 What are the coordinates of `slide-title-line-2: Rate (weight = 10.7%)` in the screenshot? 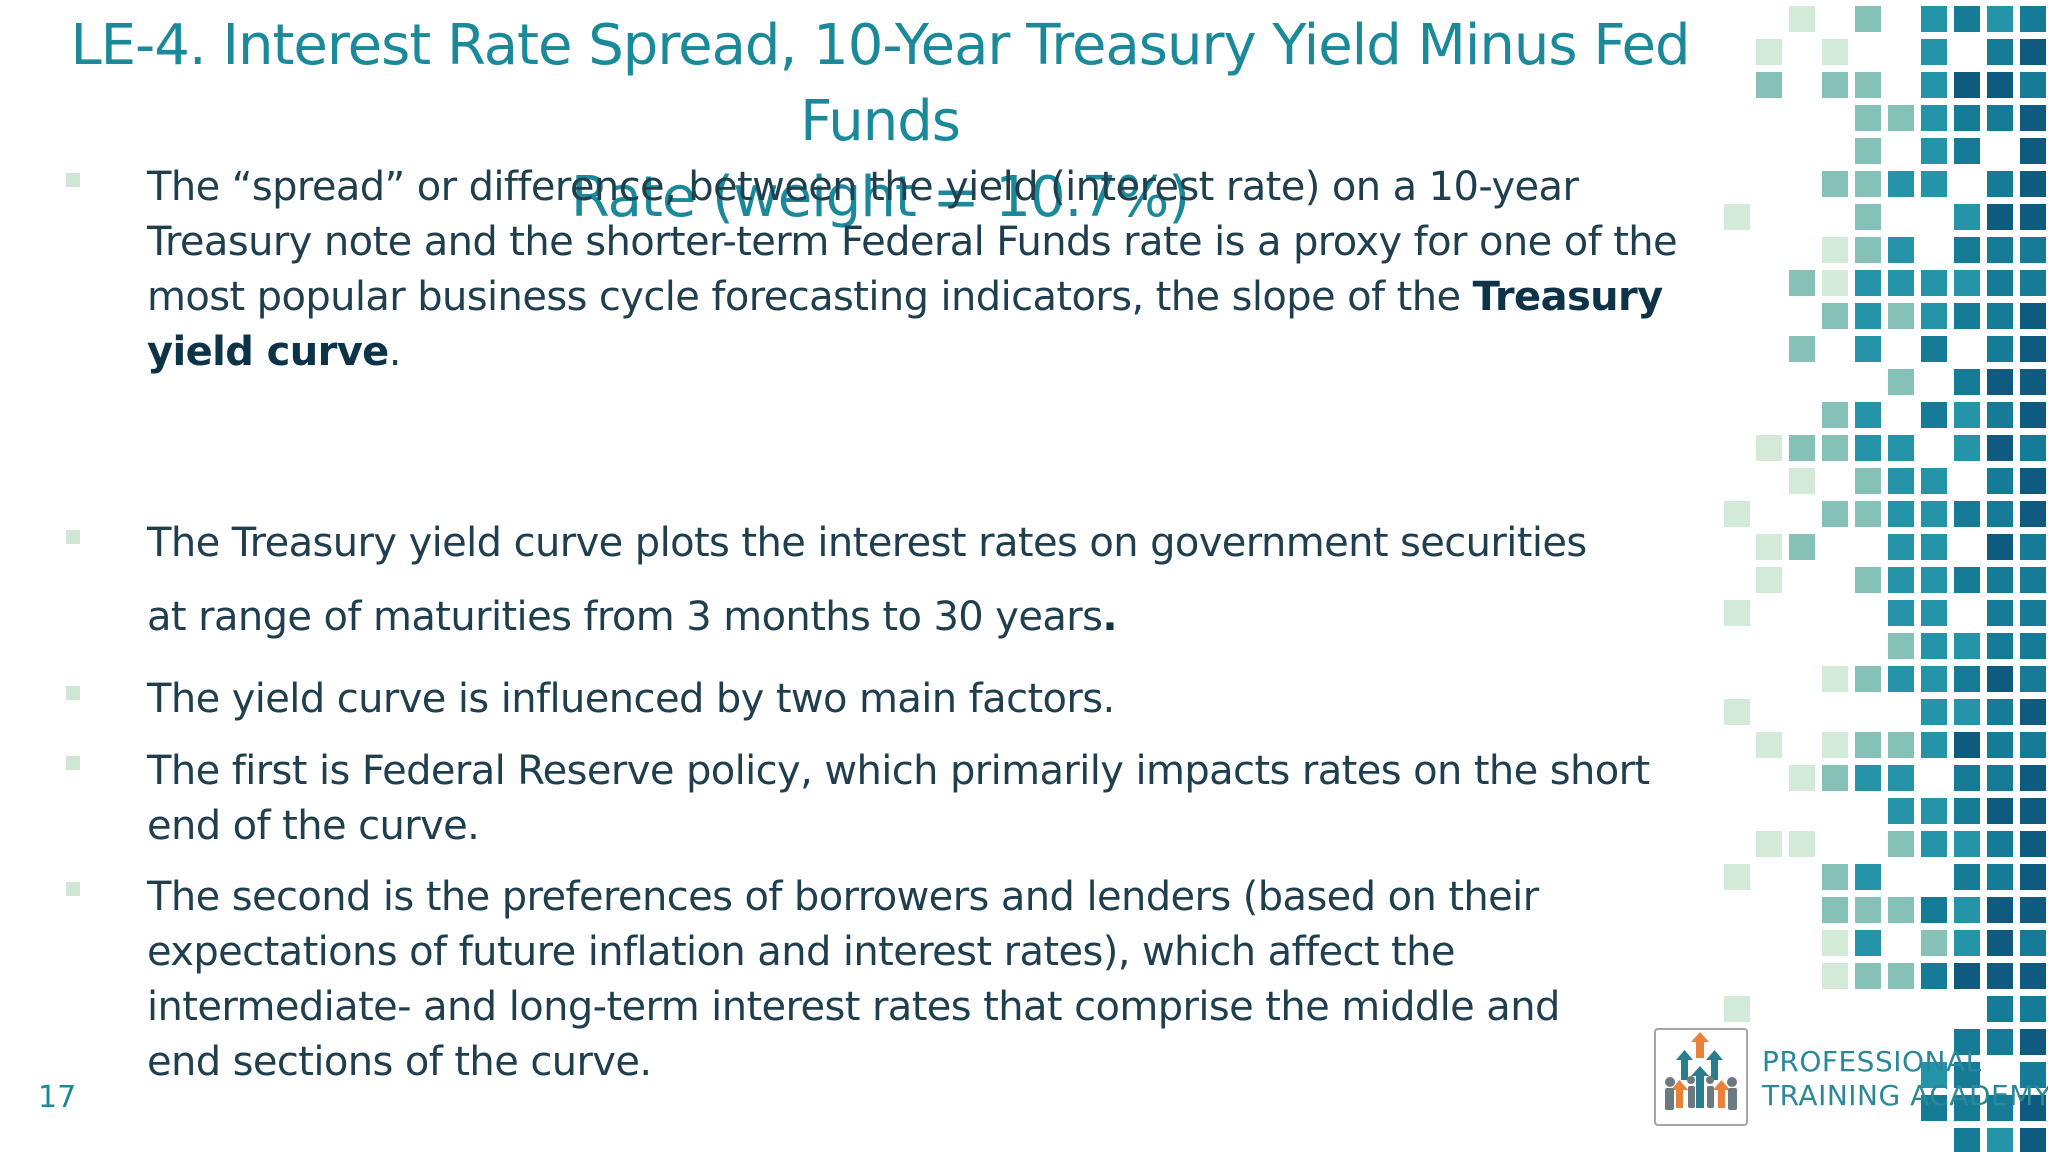 It's located at (880, 197).